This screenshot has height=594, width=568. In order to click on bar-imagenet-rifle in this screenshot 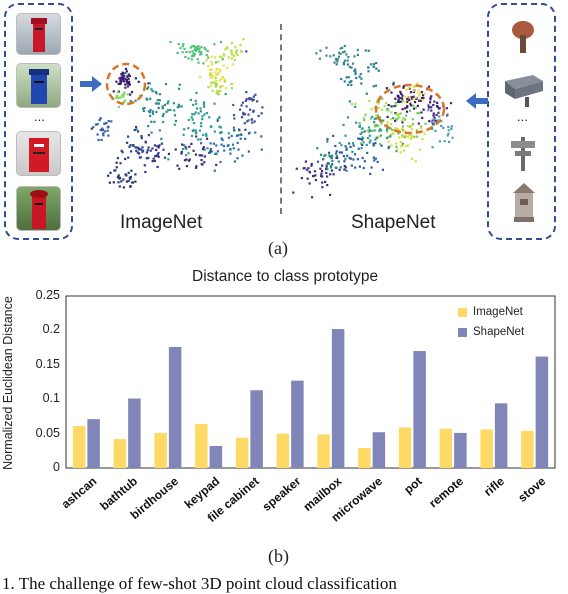, I will do `click(486, 448)`.